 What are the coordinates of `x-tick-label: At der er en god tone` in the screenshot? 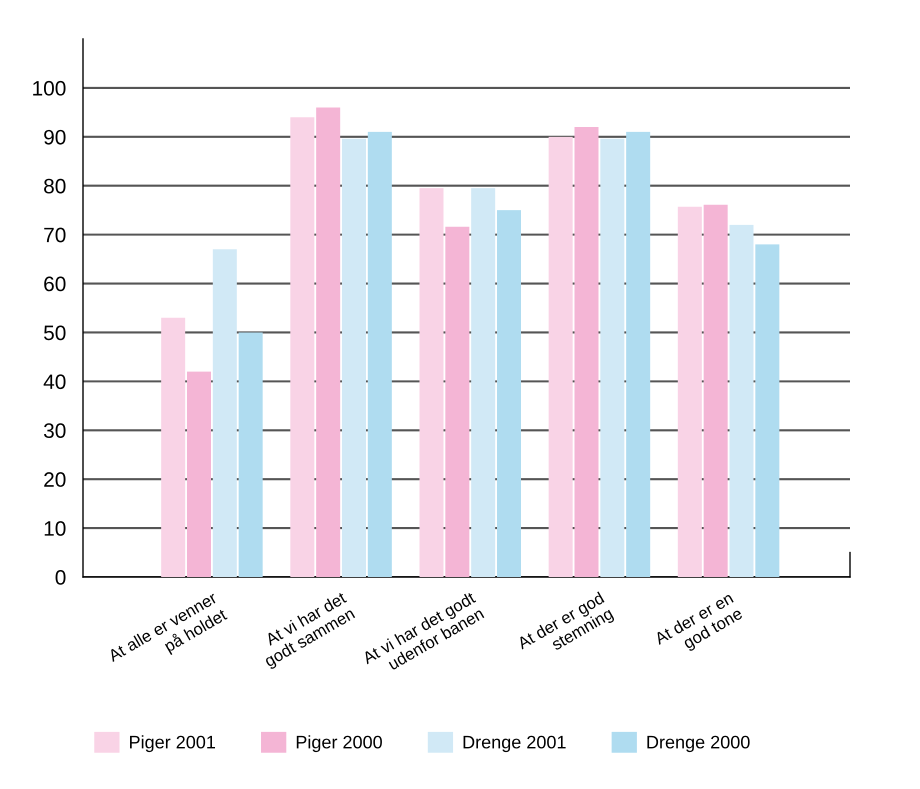 It's located at (699, 621).